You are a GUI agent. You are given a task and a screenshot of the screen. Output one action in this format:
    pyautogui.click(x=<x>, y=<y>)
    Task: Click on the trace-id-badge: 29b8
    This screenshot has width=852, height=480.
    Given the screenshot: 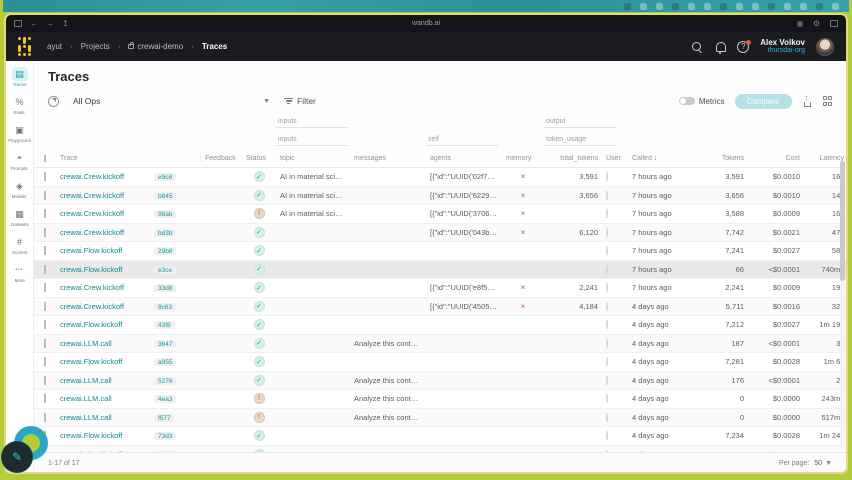 What is the action you would take?
    pyautogui.click(x=165, y=251)
    